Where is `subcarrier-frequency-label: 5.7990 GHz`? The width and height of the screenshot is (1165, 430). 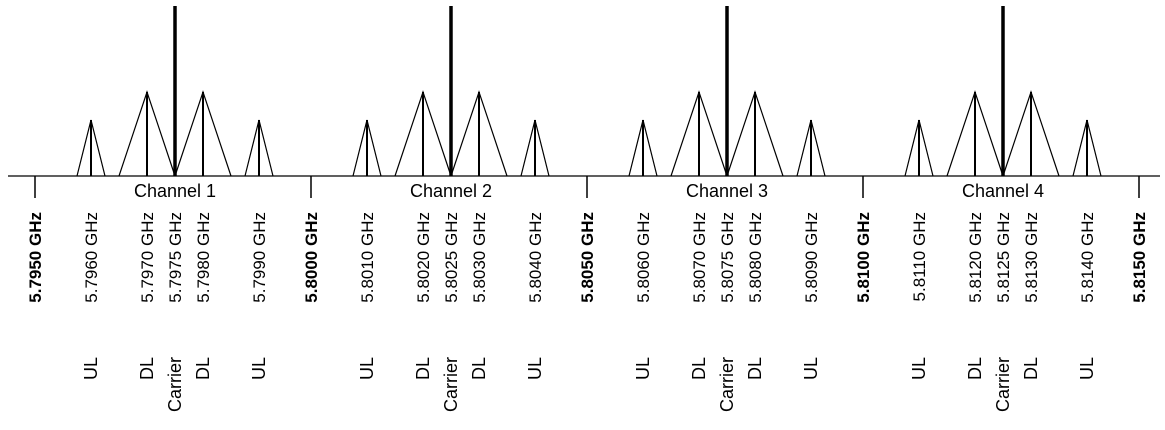 subcarrier-frequency-label: 5.7990 GHz is located at coordinates (259, 257).